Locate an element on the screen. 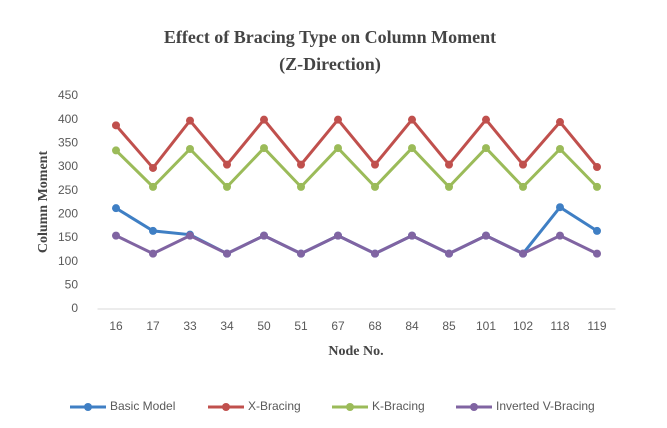 This screenshot has width=667, height=428. legend-label: X-Bracing is located at coordinates (274, 406).